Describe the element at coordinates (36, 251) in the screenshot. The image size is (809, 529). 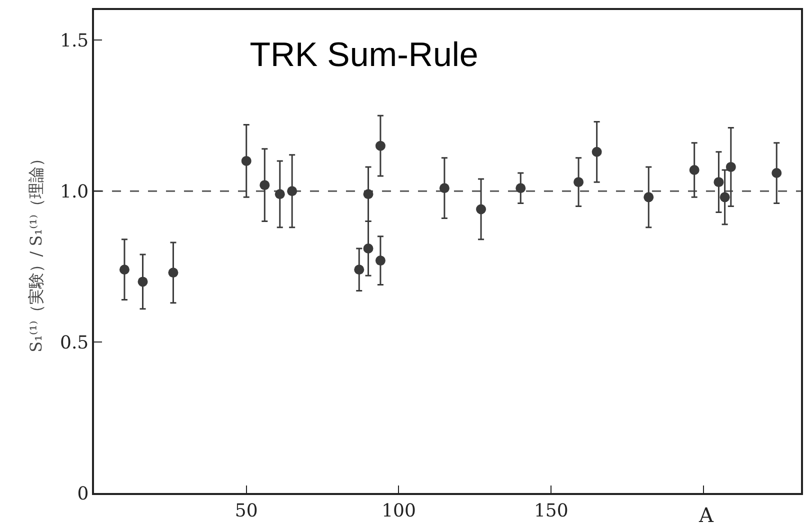
I see `y-axis-title: S₁⁽¹⁾（実験）/ S₁⁽¹⁾（理論）` at that location.